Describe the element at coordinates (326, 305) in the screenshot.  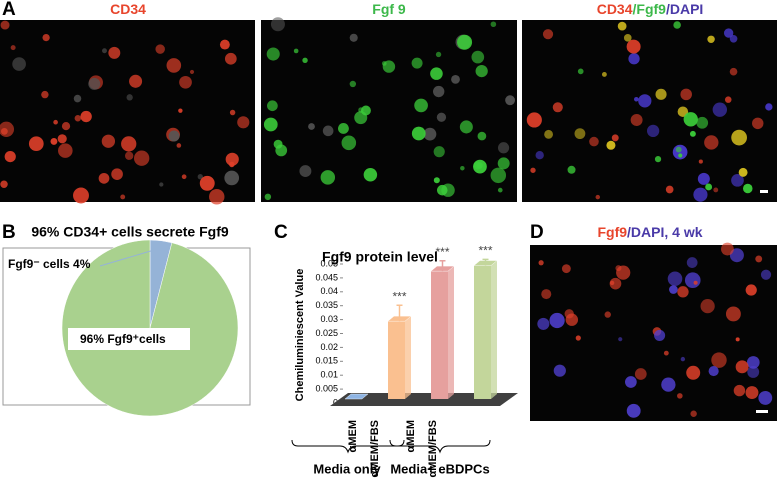
I see `y-tick-label: 0.035` at that location.